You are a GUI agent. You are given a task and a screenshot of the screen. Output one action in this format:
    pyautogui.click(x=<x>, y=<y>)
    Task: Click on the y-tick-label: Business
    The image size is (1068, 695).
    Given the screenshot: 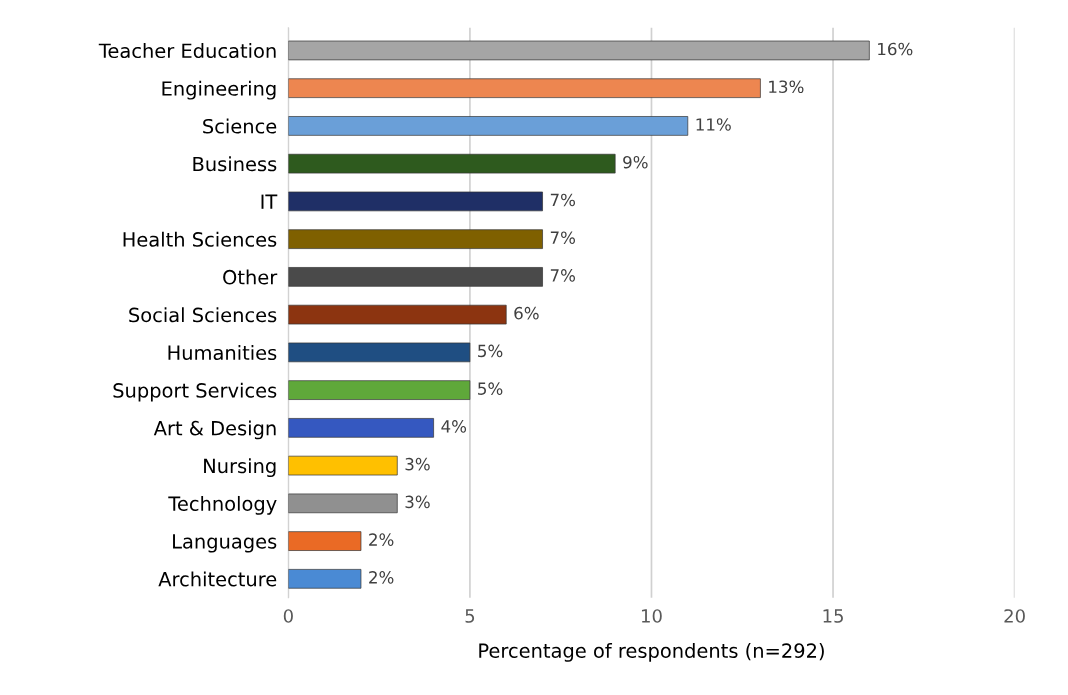 What is the action you would take?
    pyautogui.click(x=235, y=164)
    